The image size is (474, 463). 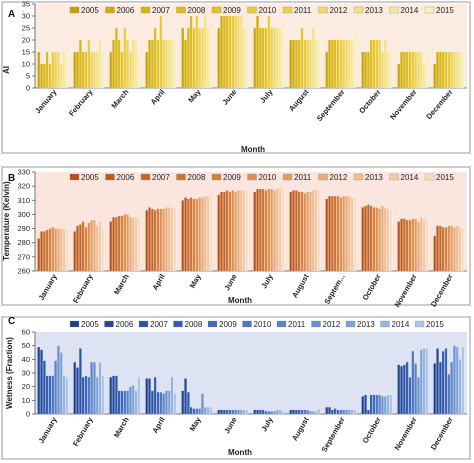 I want to click on bar-november-2012, so click(x=418, y=70).